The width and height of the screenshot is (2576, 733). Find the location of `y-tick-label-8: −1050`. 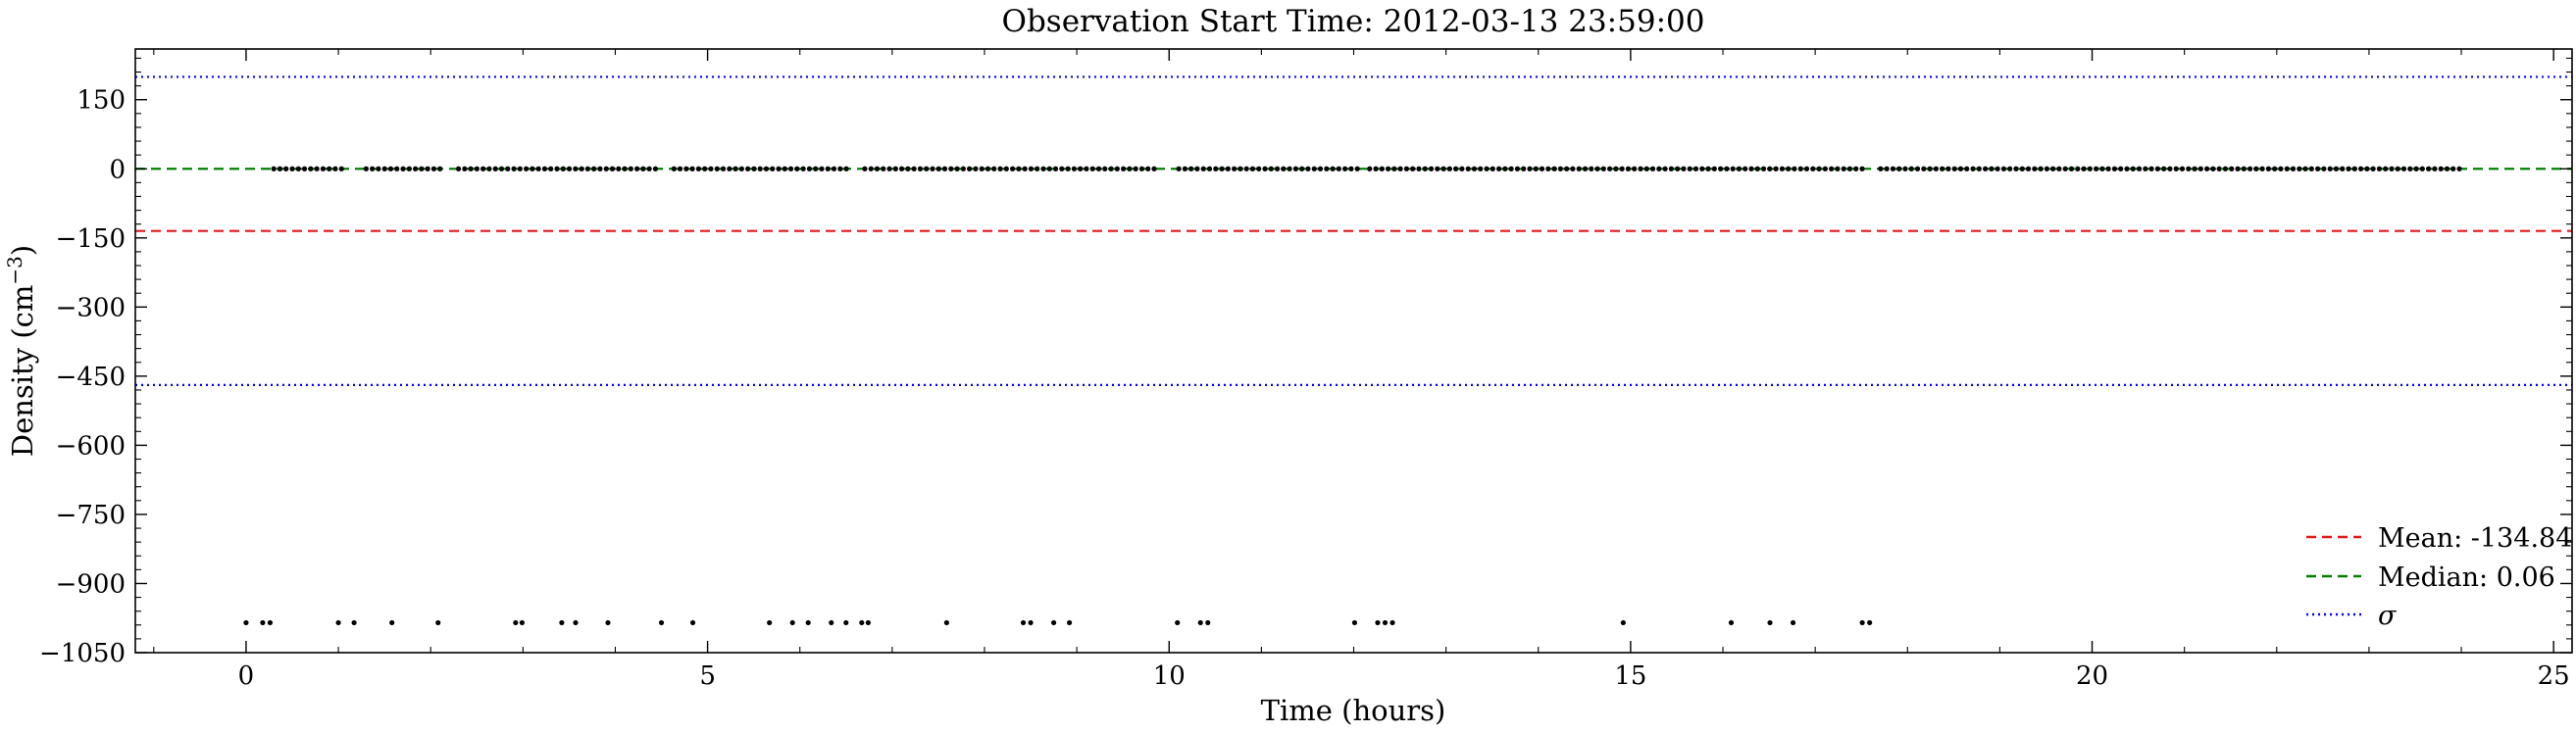

y-tick-label-8: −1050 is located at coordinates (82, 654).